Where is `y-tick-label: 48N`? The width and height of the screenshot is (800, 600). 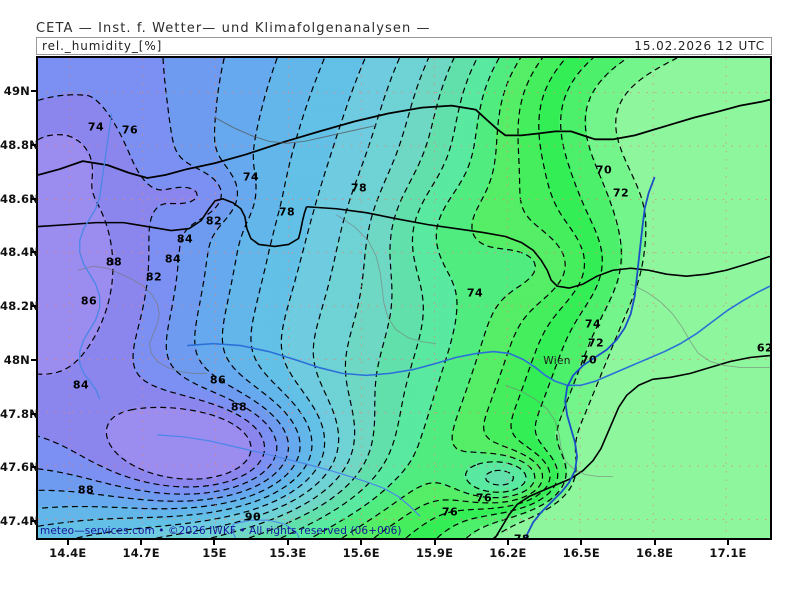
y-tick-label: 48N is located at coordinates (15, 360).